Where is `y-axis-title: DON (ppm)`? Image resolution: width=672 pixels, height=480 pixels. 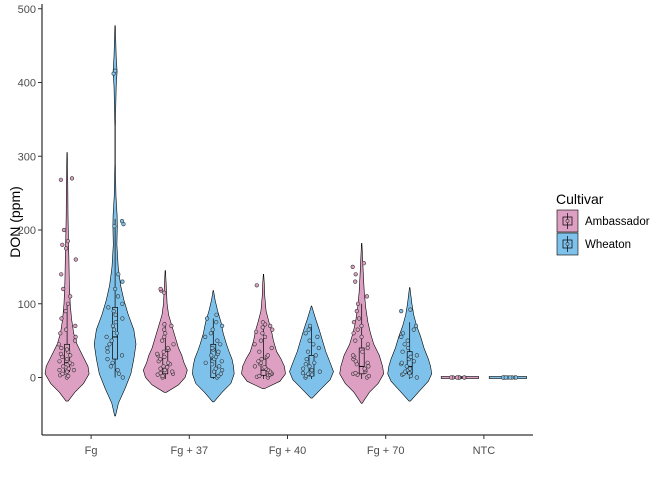 y-axis-title: DON (ppm) is located at coordinates (15, 222).